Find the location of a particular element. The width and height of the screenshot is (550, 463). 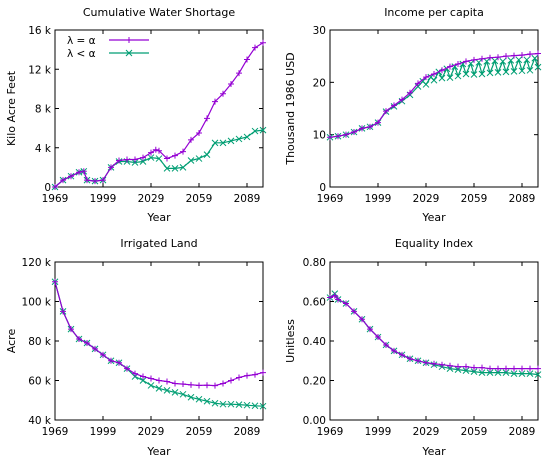

y-axis-label: Acre is located at coordinates (11, 341).